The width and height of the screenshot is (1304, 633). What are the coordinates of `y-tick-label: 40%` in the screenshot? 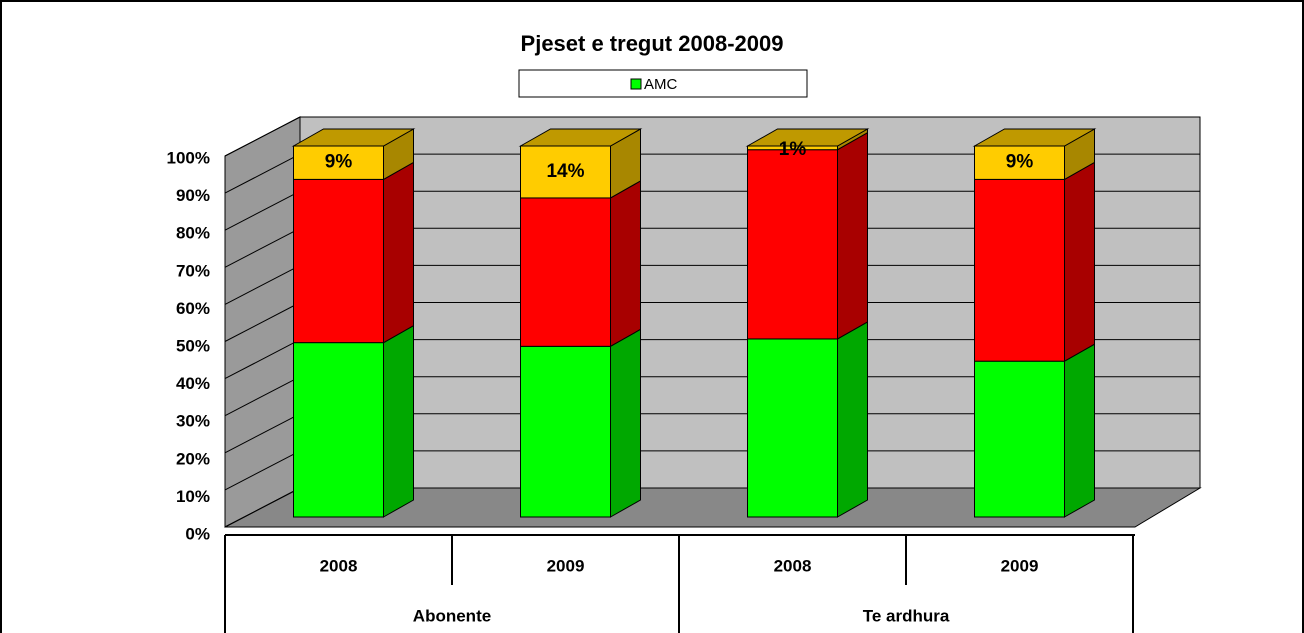 It's located at (193, 383).